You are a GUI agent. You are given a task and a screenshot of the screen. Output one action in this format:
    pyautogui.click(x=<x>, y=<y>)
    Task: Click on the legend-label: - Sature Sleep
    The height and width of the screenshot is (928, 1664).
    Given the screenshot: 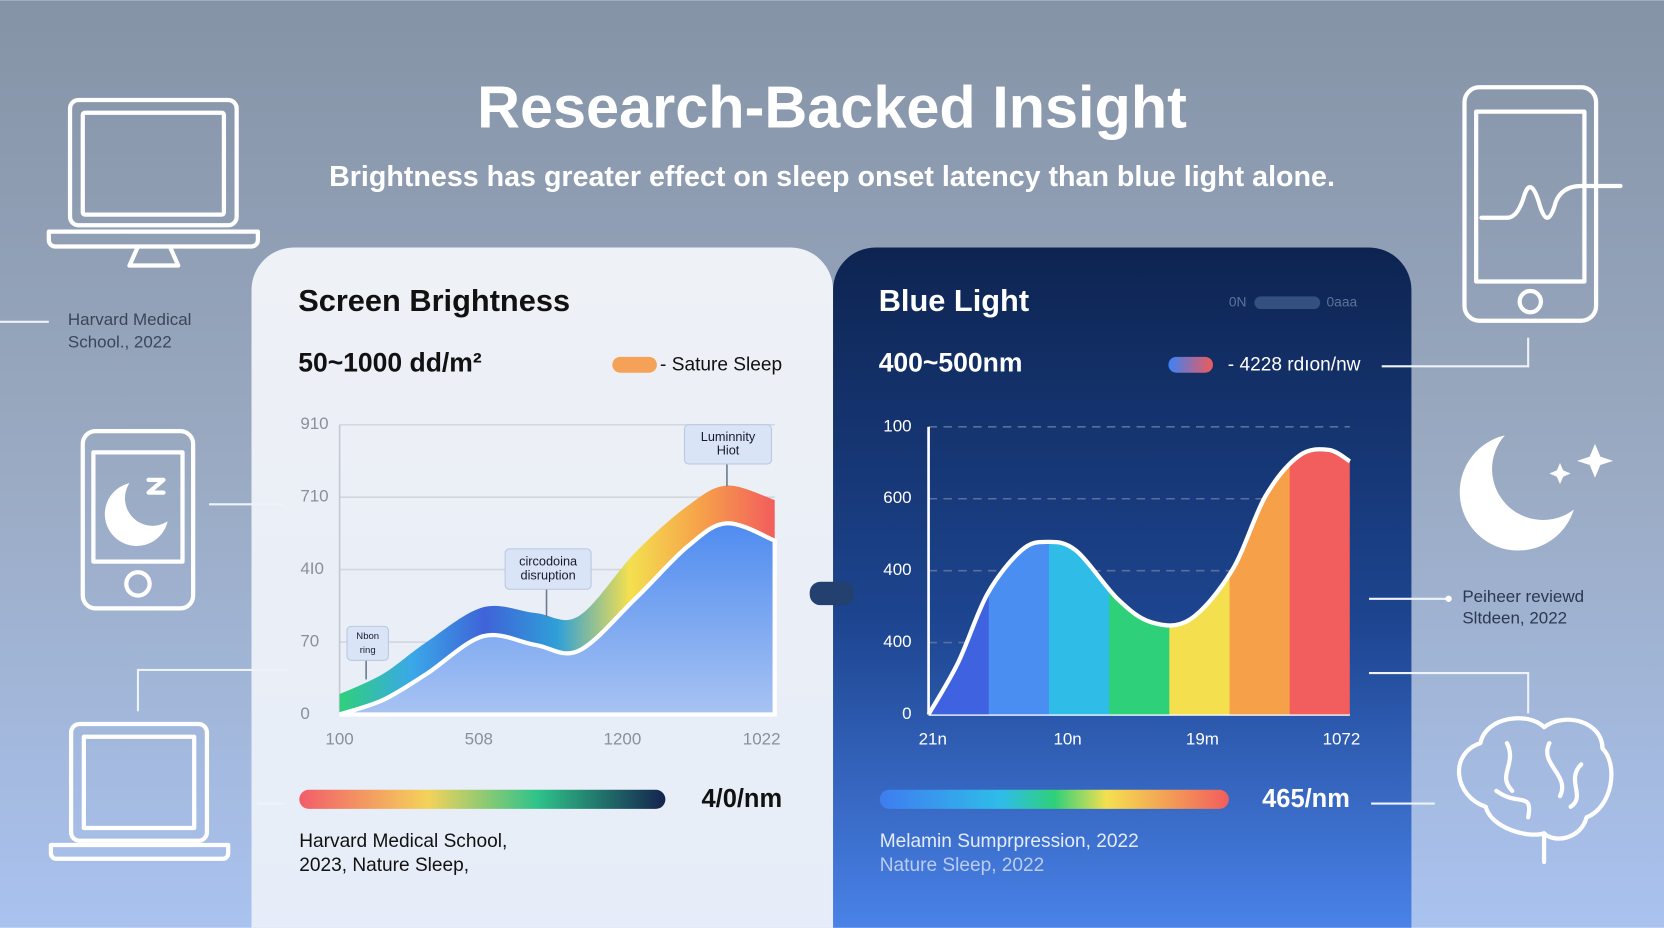 What is the action you would take?
    pyautogui.click(x=721, y=364)
    